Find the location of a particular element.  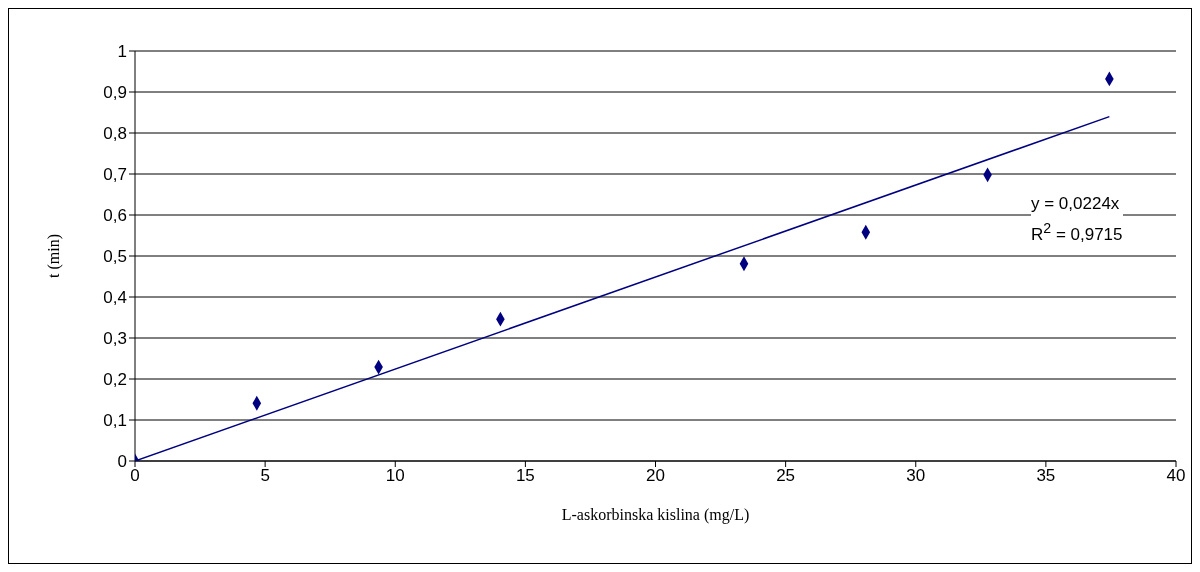

y-tick-label: 0 is located at coordinates (122, 462).